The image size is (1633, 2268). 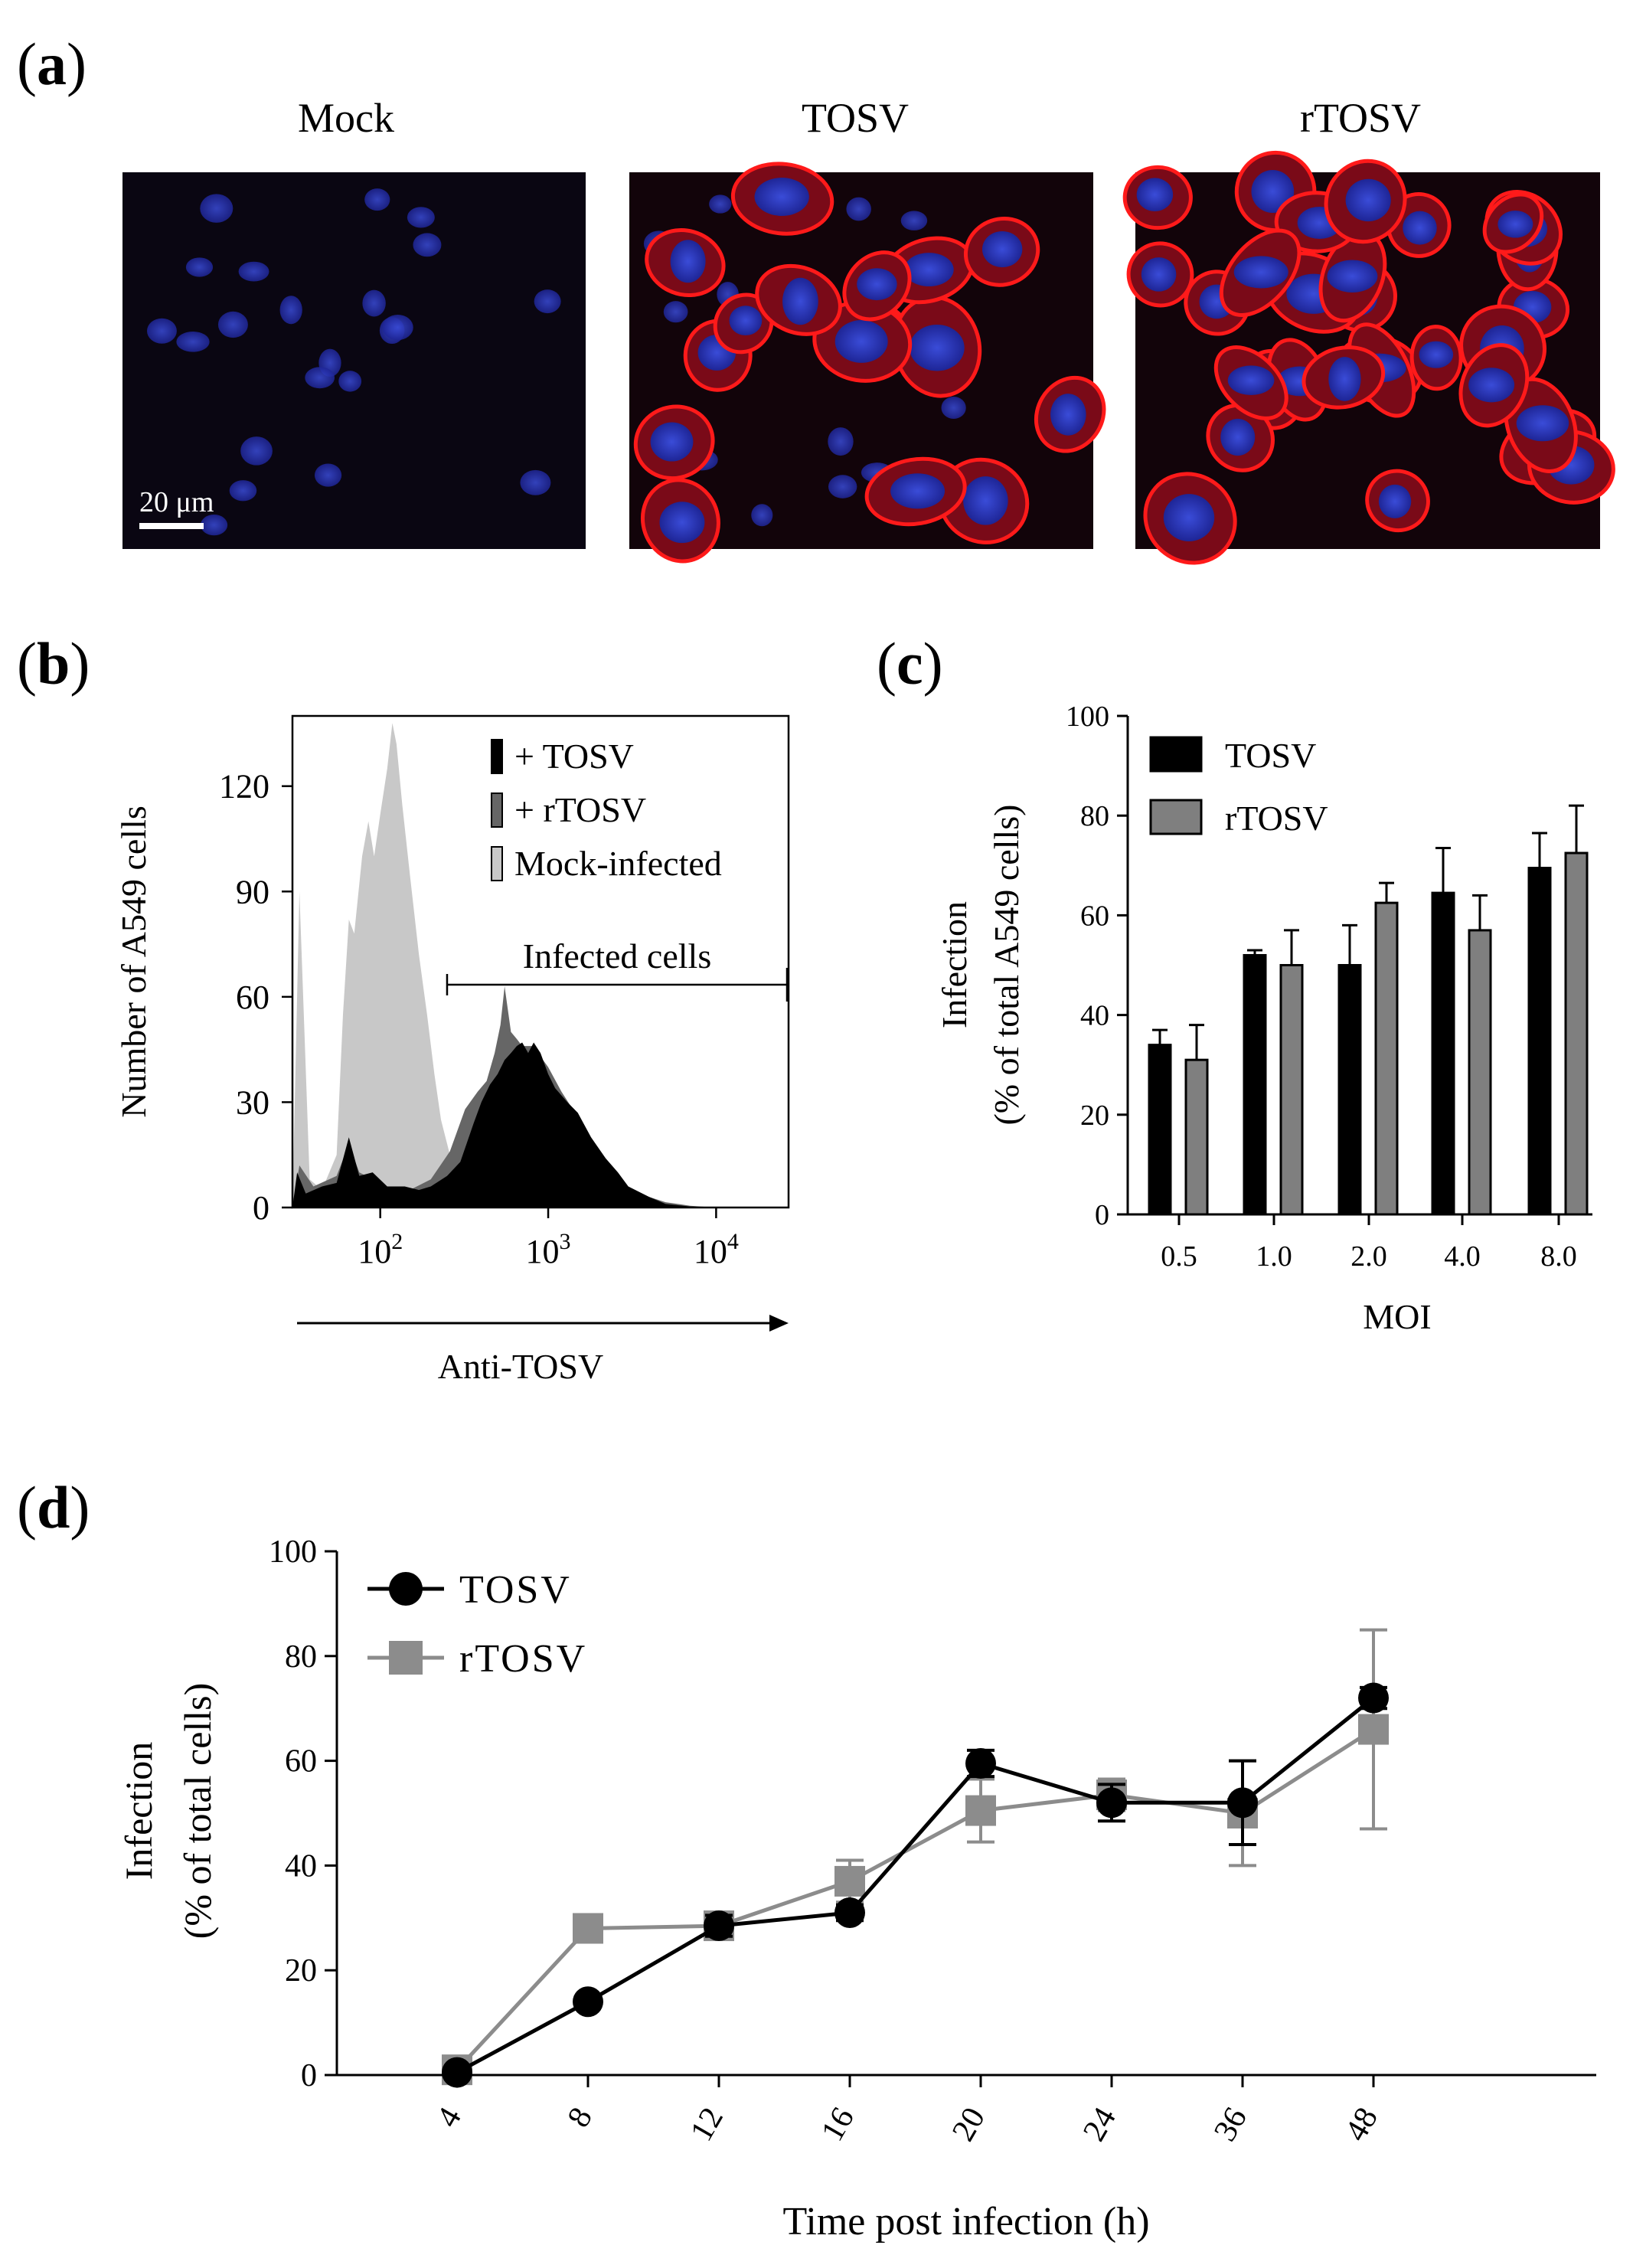 What do you see at coordinates (53, 1507) in the screenshot?
I see `panel-d-label: (d)` at bounding box center [53, 1507].